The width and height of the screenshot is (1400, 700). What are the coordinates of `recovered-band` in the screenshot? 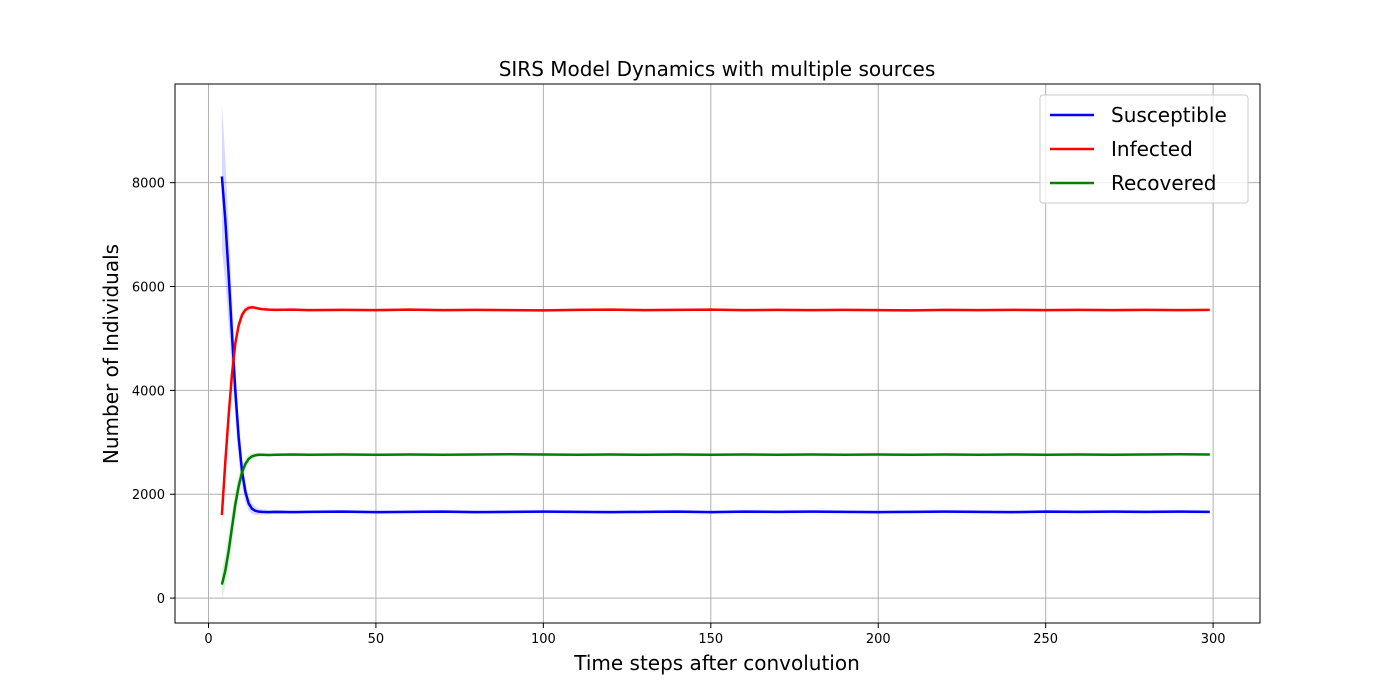 It's located at (715, 526).